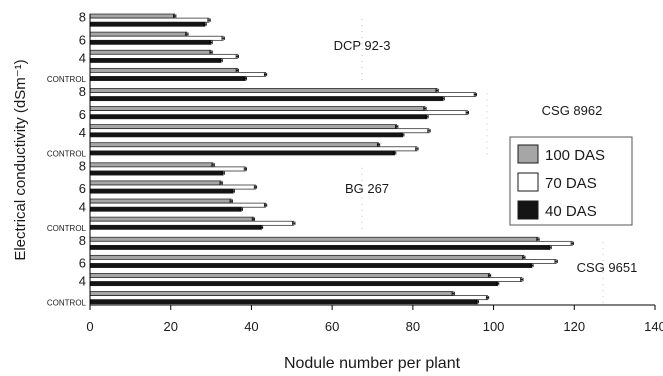  Describe the element at coordinates (306, 279) in the screenshot. I see `bar-4-4-s2` at that location.